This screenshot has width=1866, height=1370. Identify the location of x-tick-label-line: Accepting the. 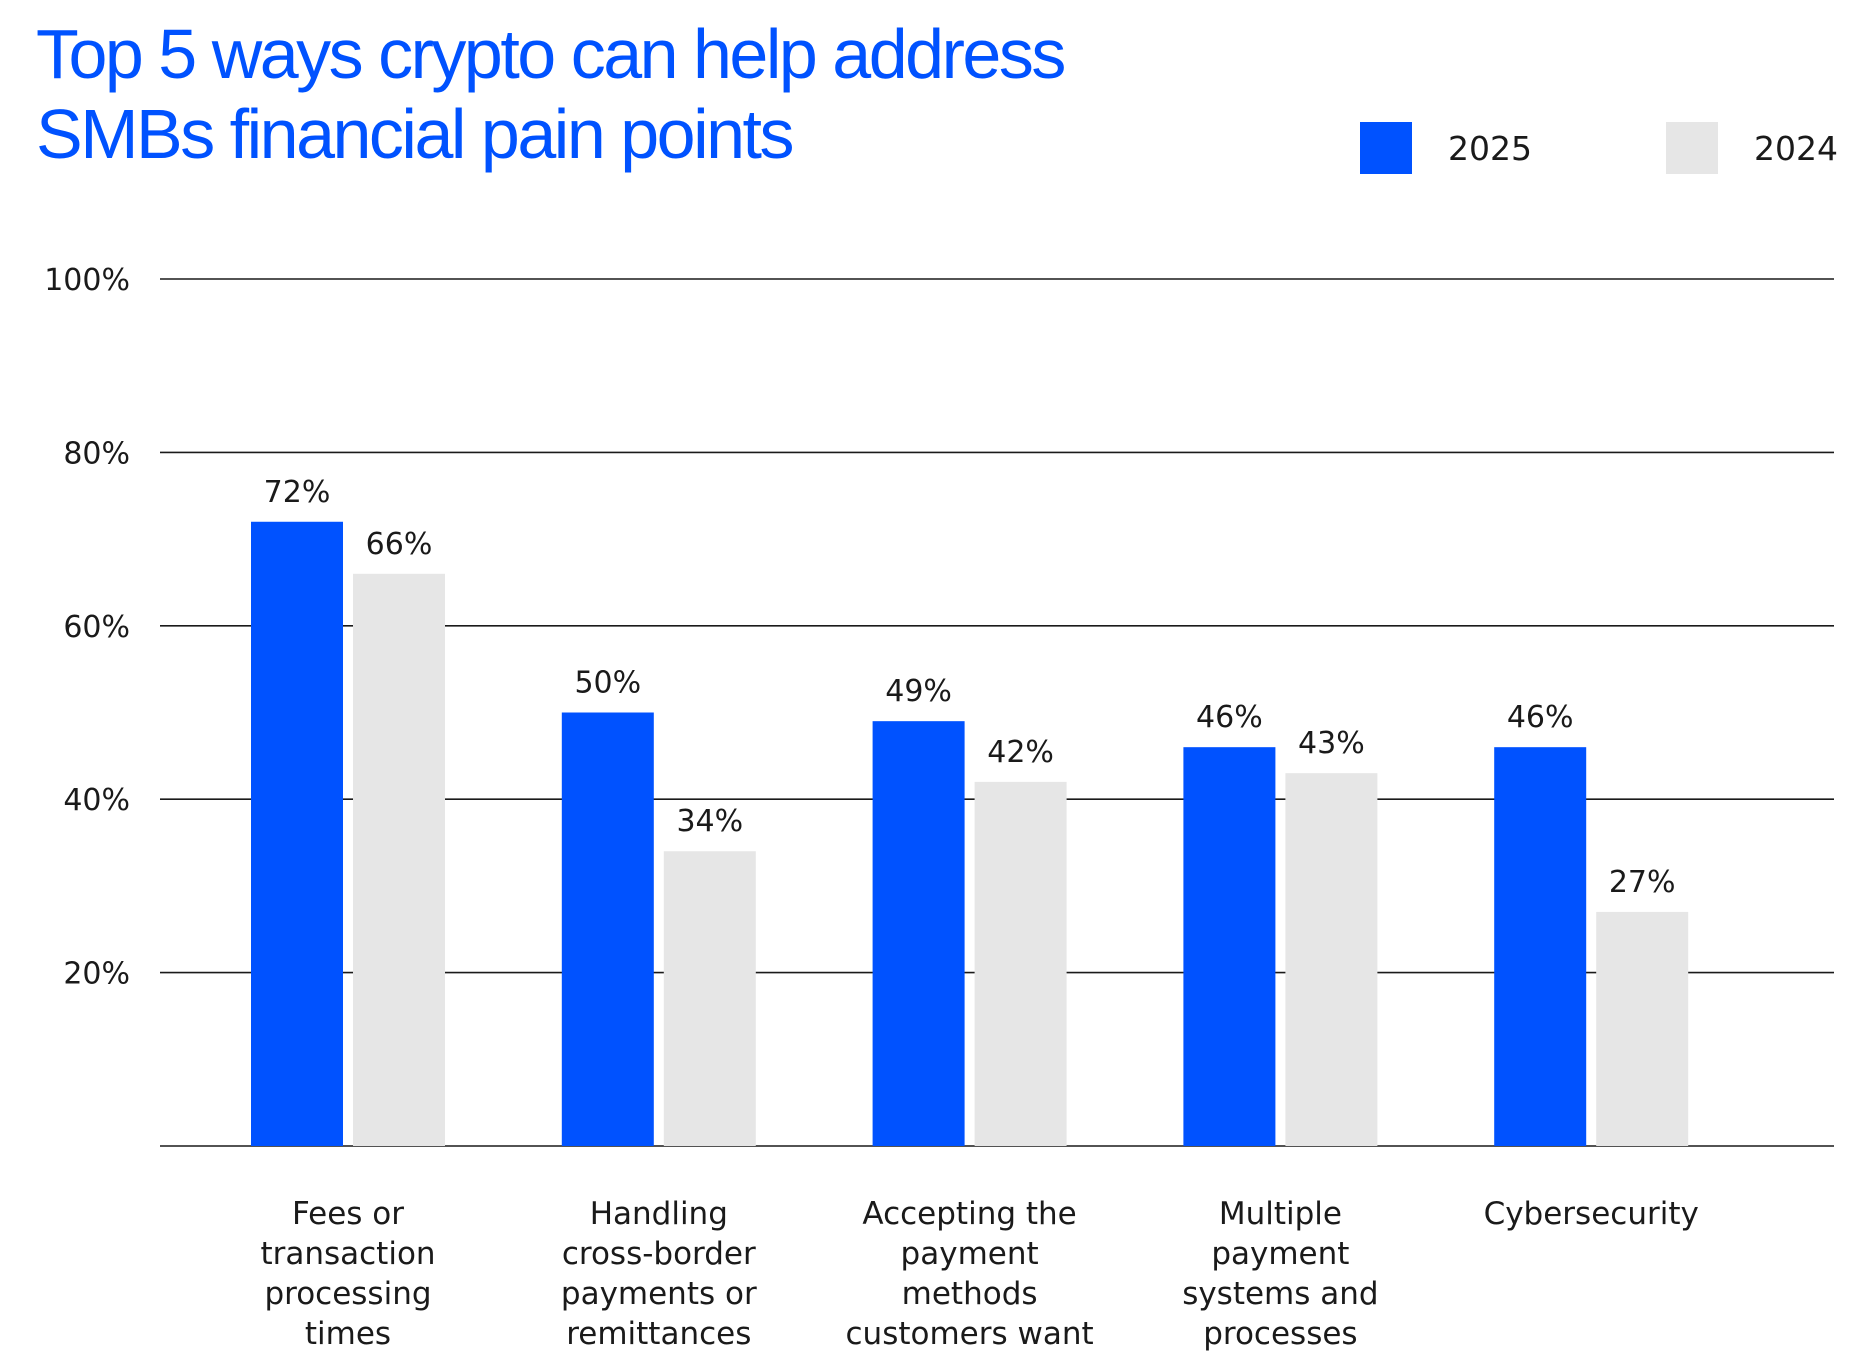
(969, 1214).